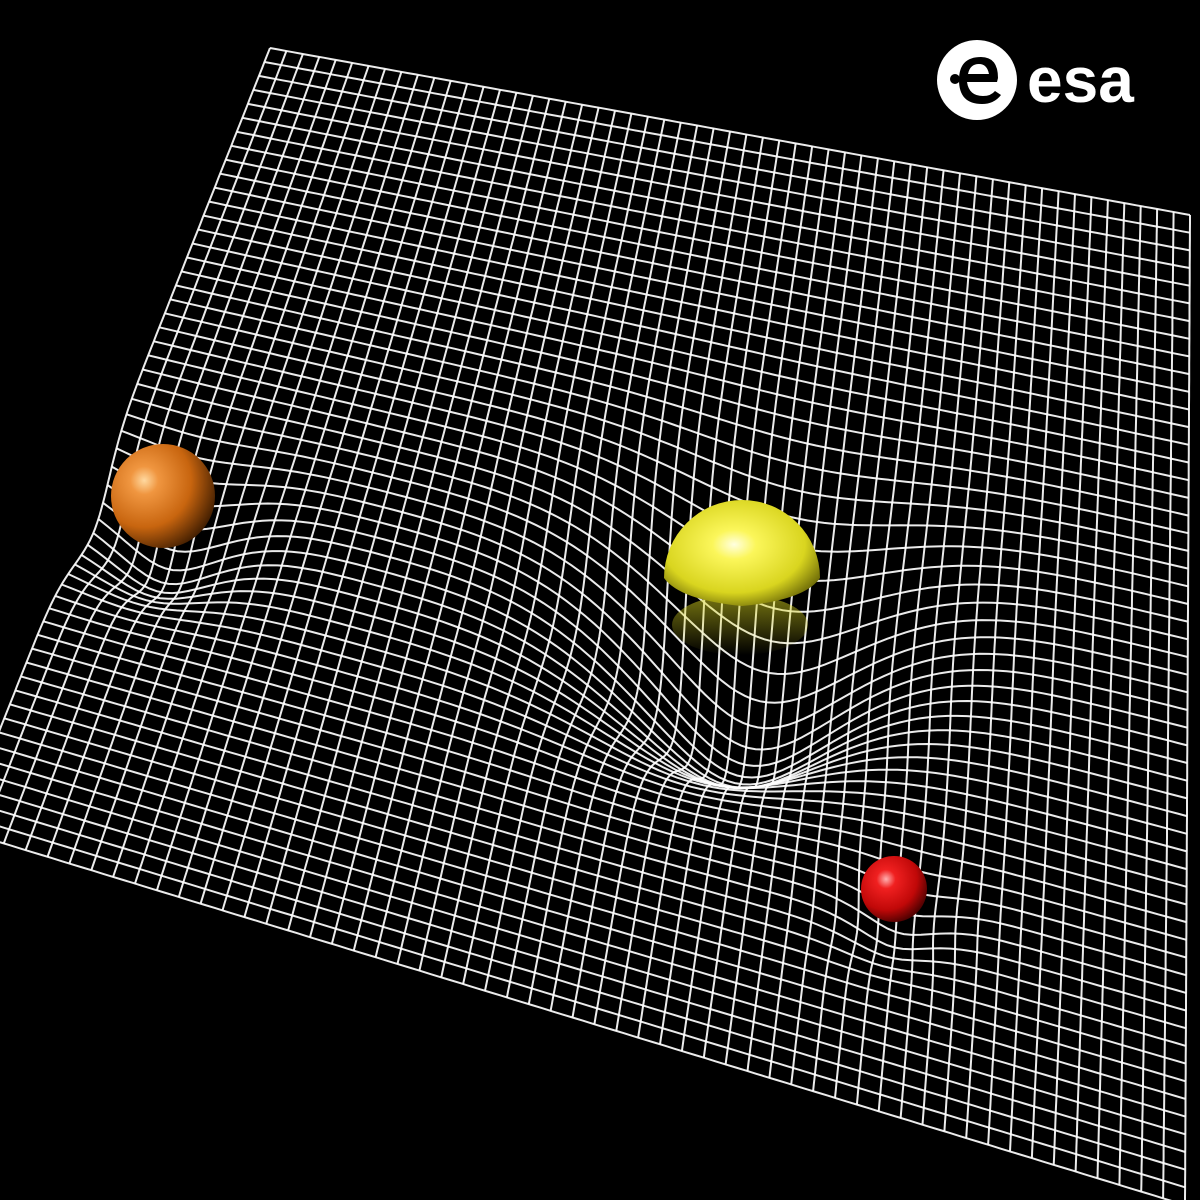 Image resolution: width=1200 pixels, height=1200 pixels. I want to click on orange-planet, so click(163, 496).